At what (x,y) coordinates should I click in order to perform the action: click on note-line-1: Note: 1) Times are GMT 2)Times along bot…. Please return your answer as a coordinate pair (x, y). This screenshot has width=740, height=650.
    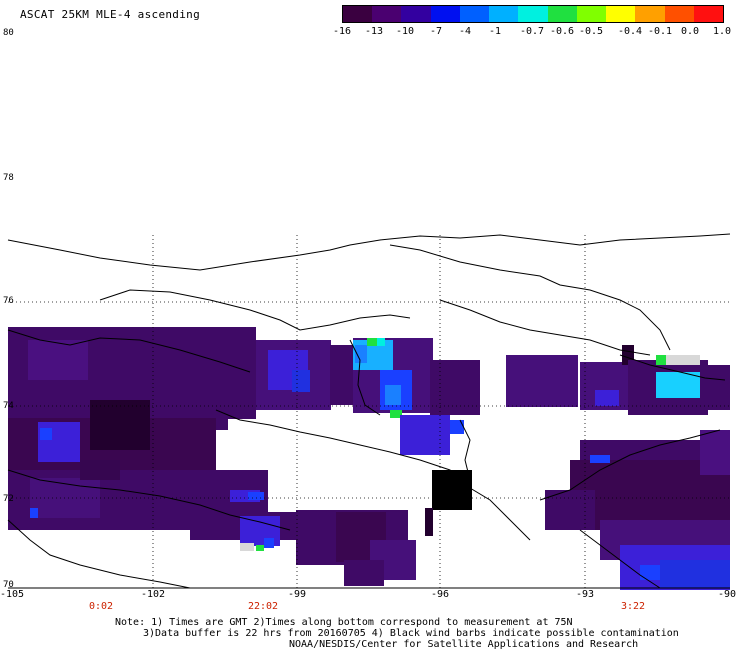
    Looking at the image, I should click on (344, 622).